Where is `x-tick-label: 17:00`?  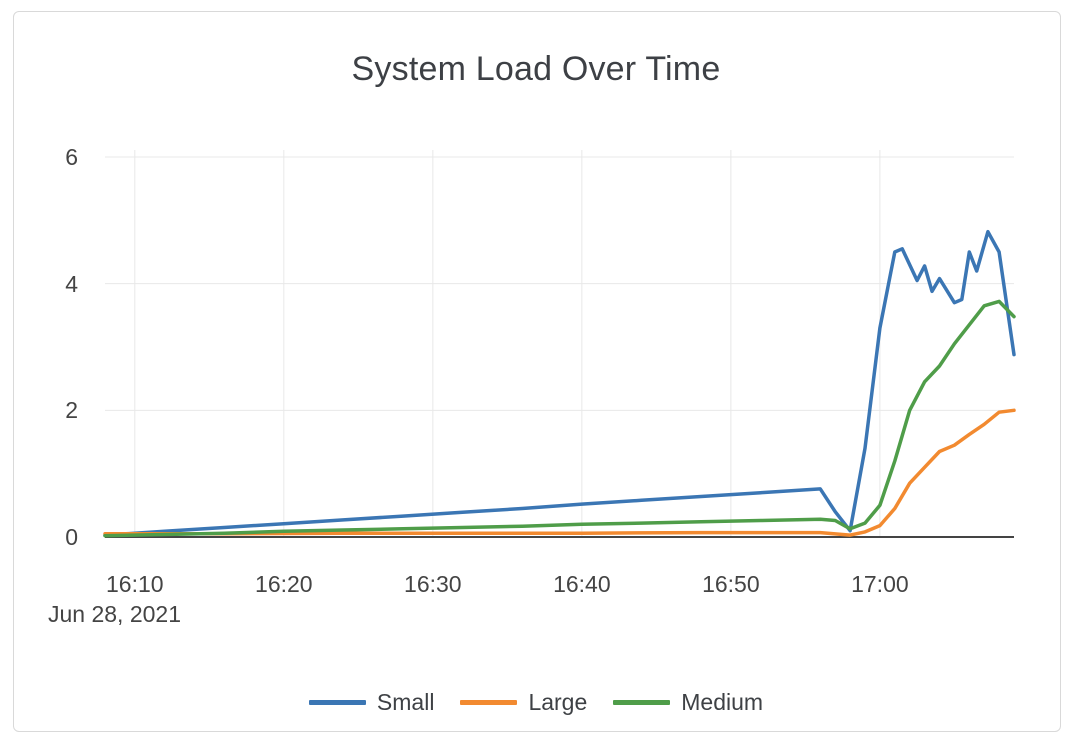
x-tick-label: 17:00 is located at coordinates (880, 584).